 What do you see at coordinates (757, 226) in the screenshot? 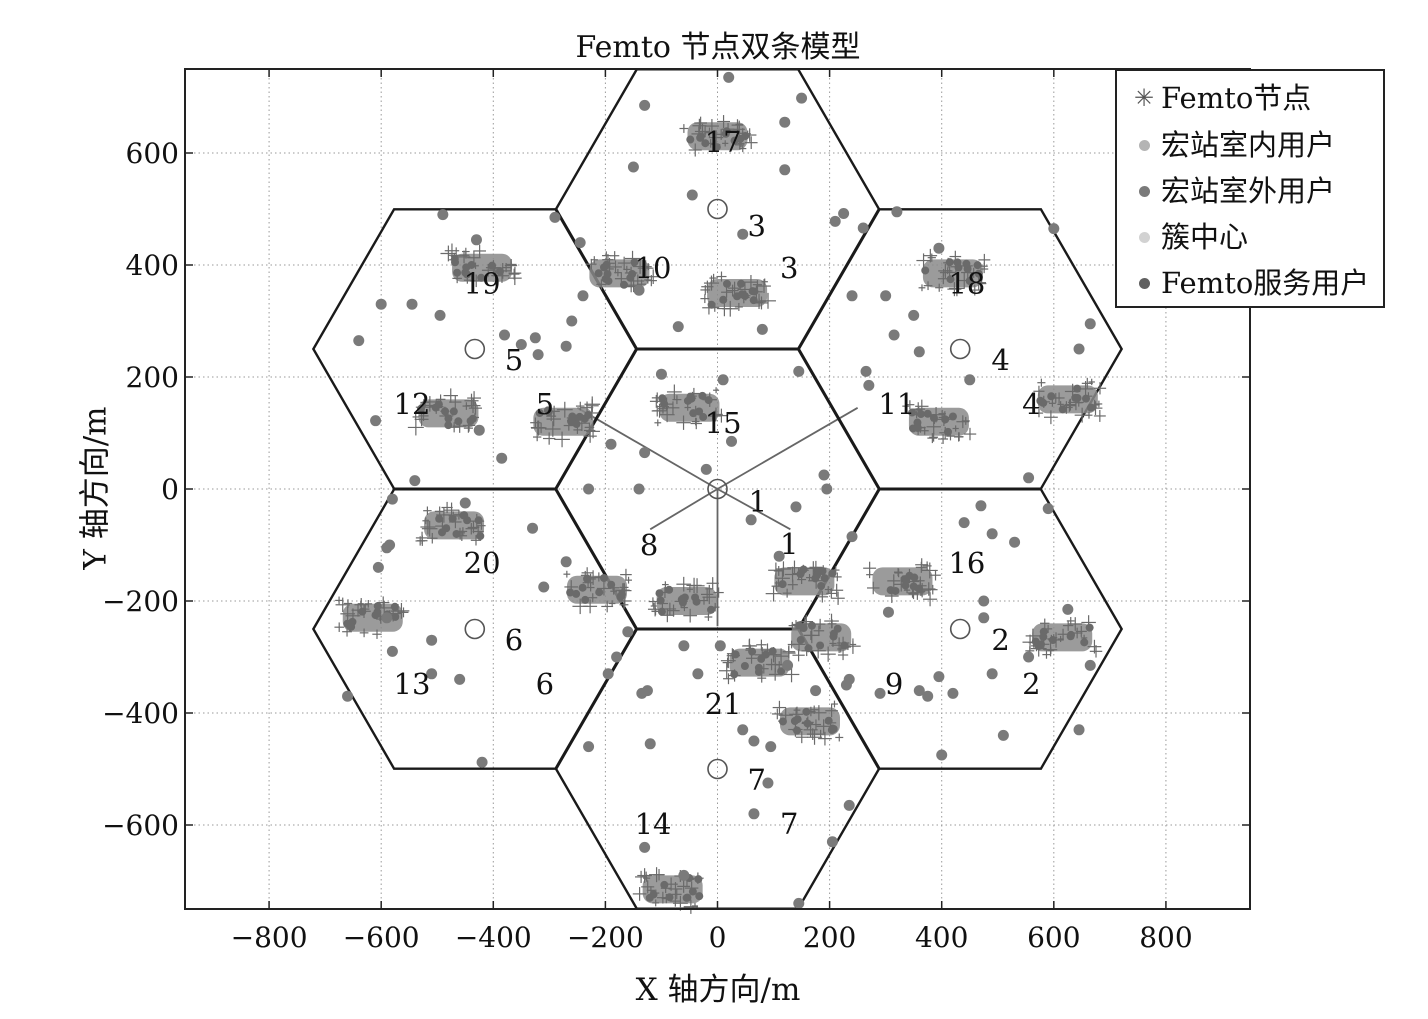
I see `cell-annotation: 3` at bounding box center [757, 226].